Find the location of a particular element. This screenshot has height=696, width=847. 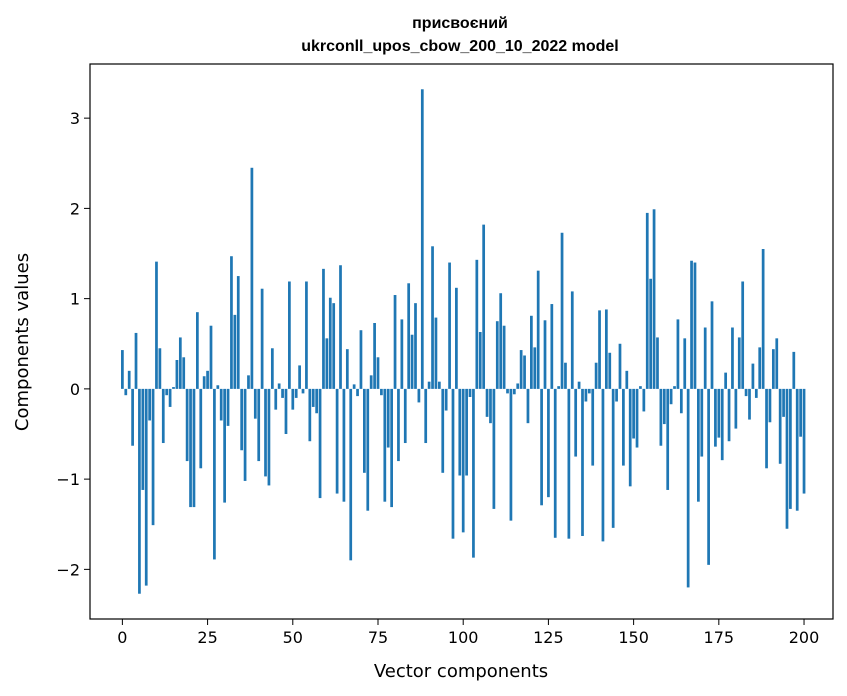

chart-title: присвоєний is located at coordinates (460, 23).